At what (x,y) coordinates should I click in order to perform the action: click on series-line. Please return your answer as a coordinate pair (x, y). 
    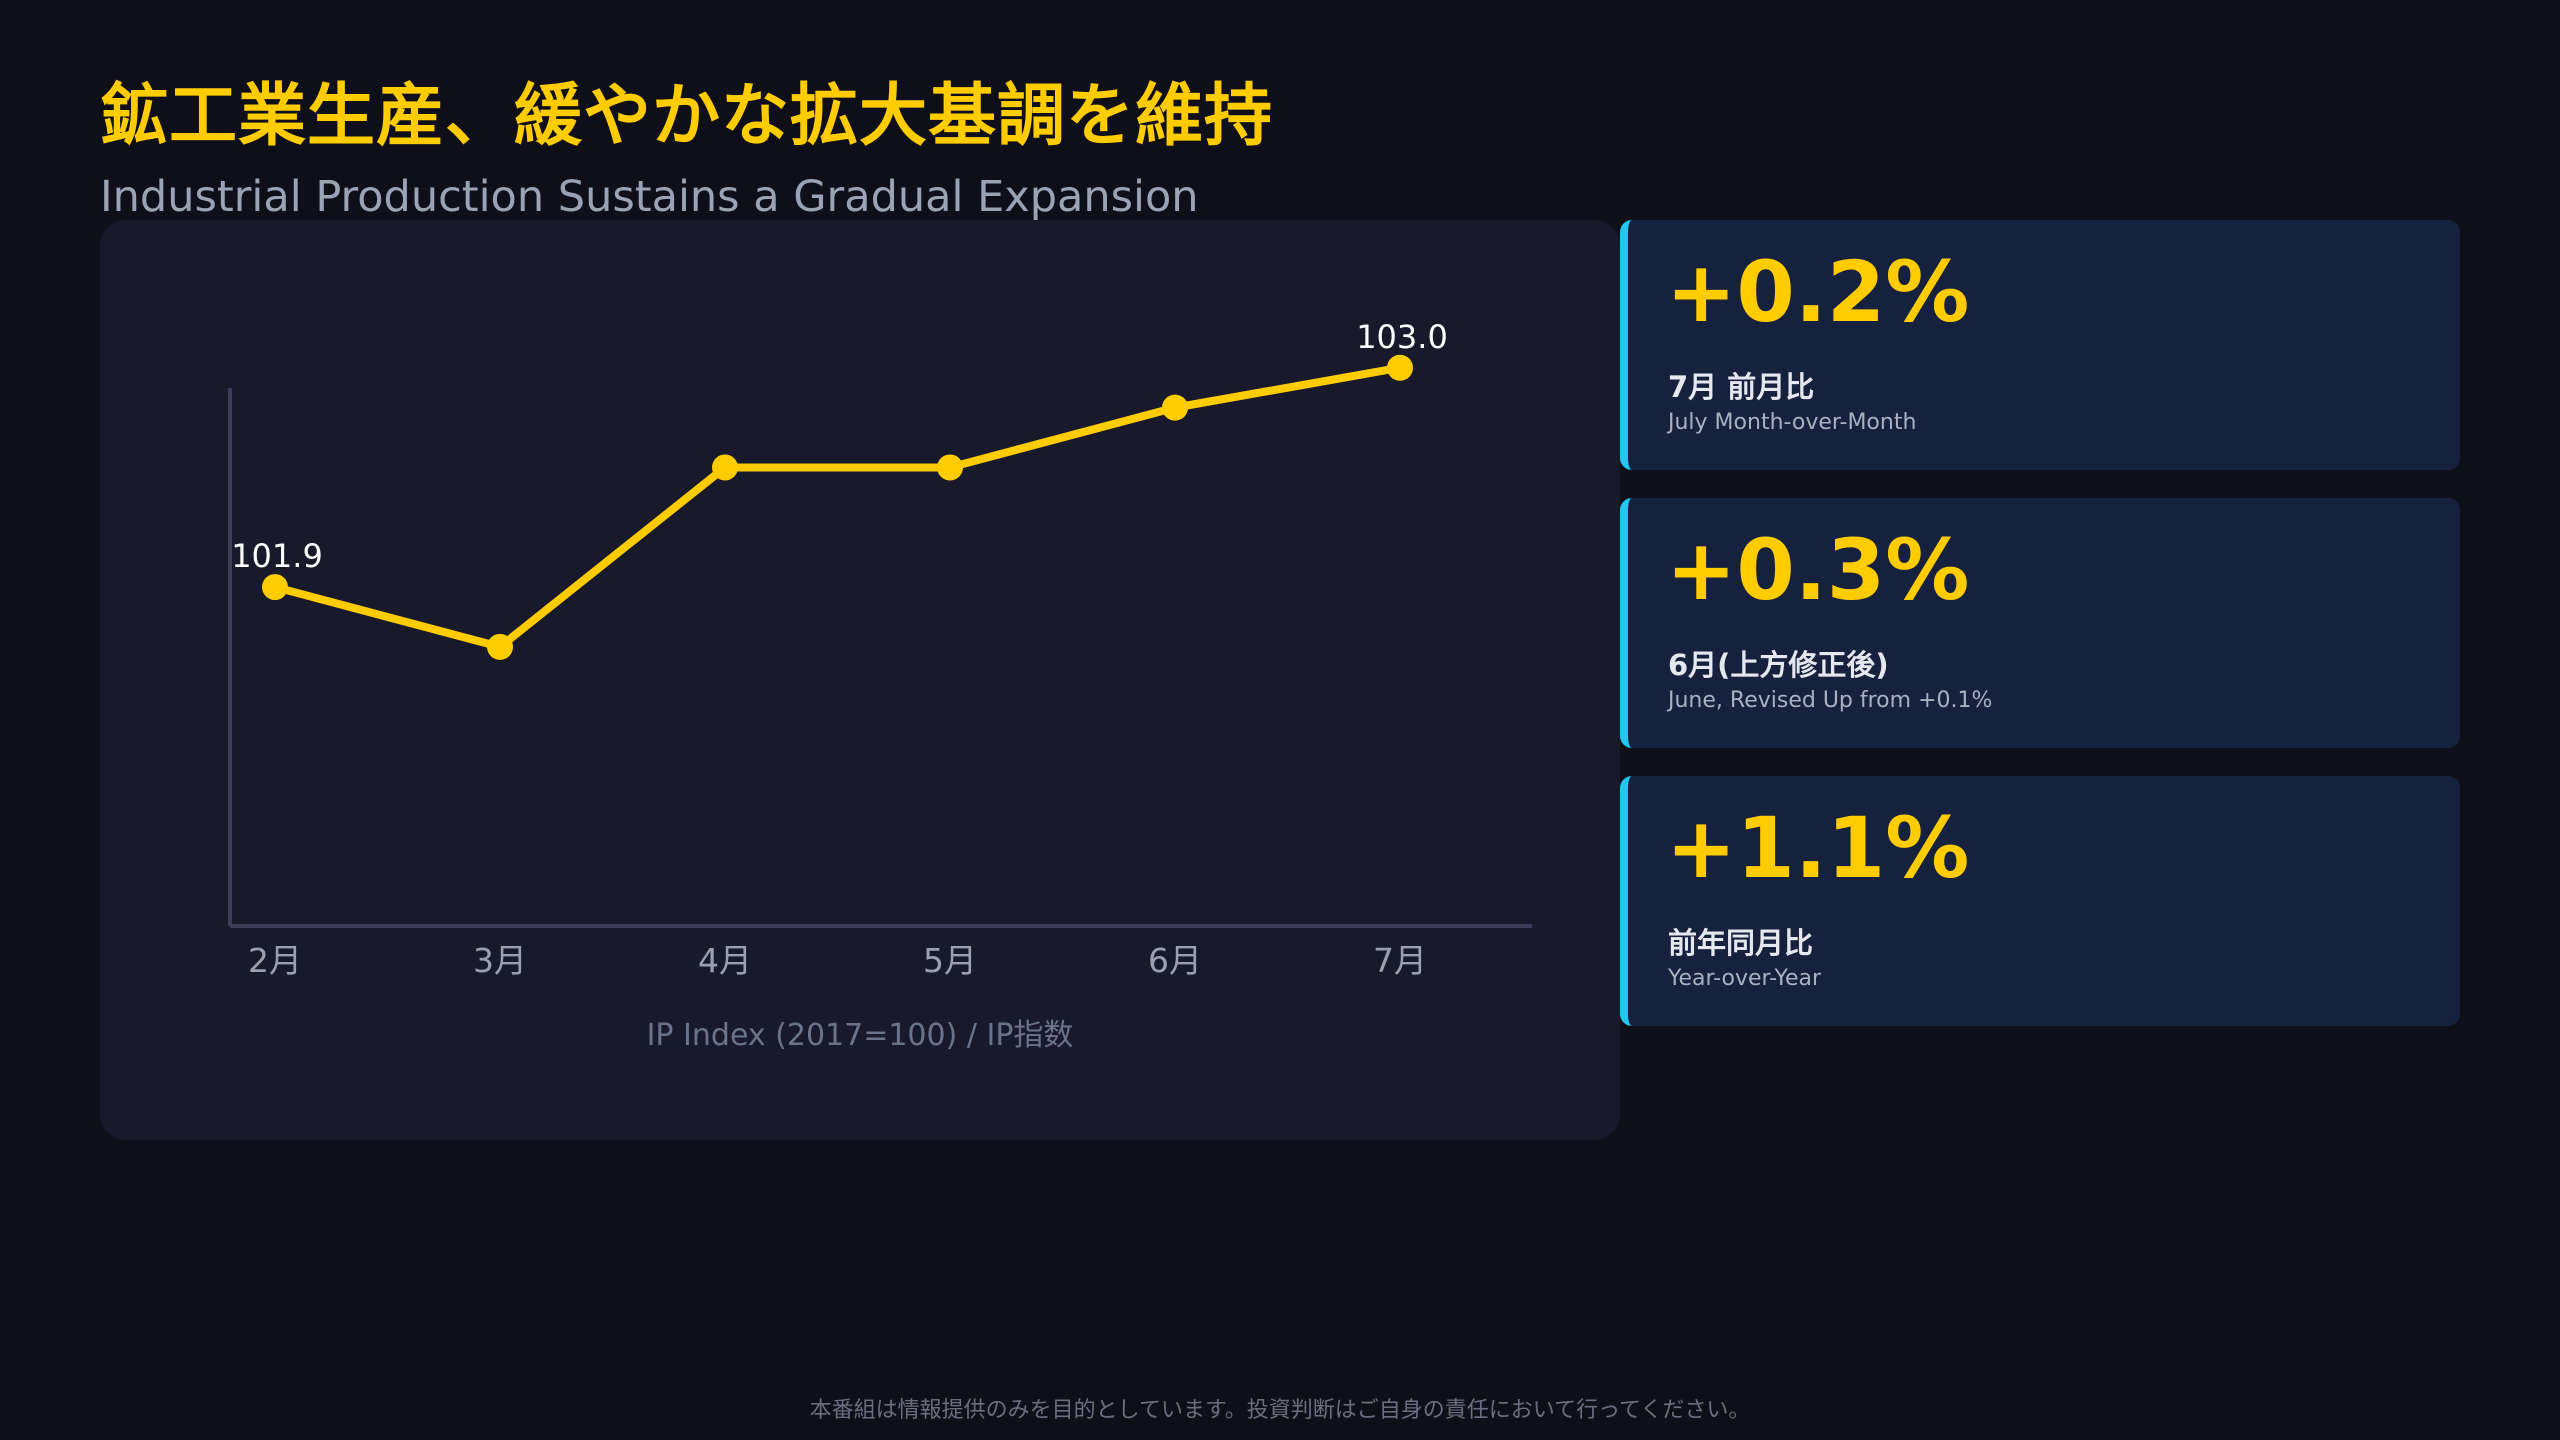
    Looking at the image, I should click on (837, 507).